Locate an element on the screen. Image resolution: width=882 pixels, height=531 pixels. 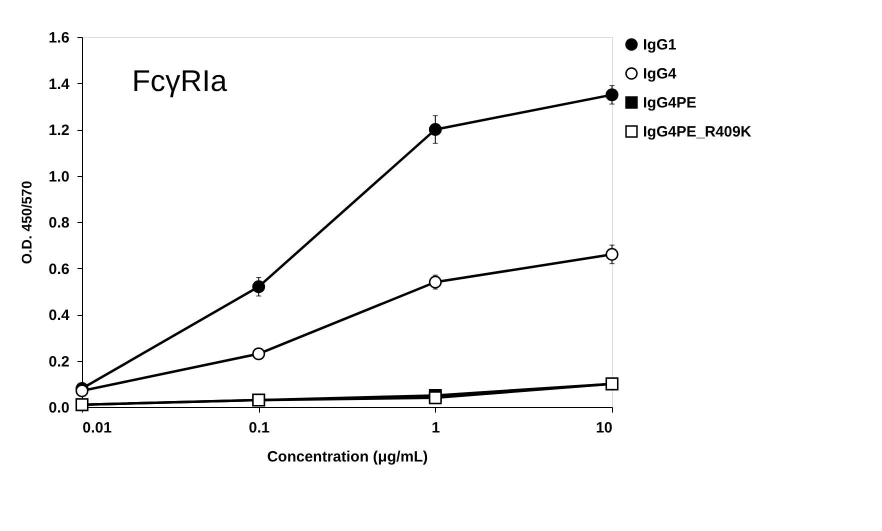
y-tick-label: 1.0 is located at coordinates (59, 177).